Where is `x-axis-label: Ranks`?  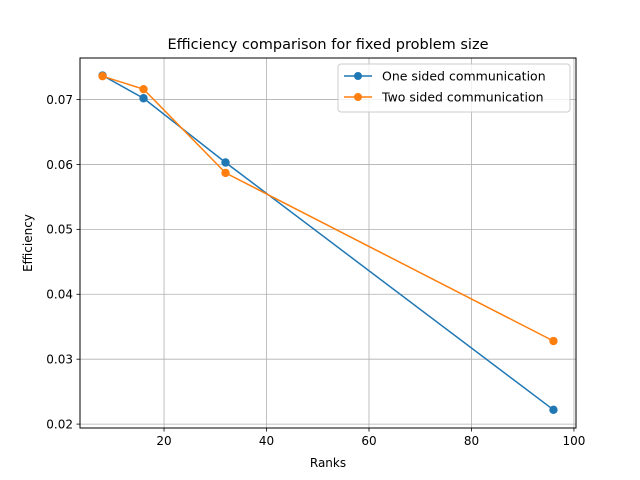
x-axis-label: Ranks is located at coordinates (328, 463).